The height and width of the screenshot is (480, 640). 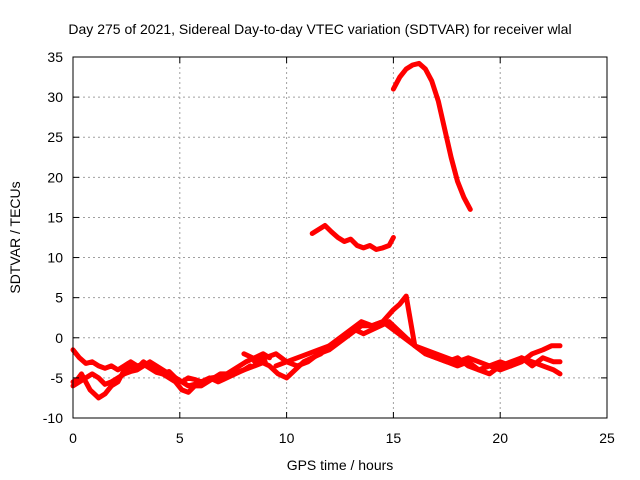 What do you see at coordinates (55, 217) in the screenshot?
I see `y-tick-label: 15` at bounding box center [55, 217].